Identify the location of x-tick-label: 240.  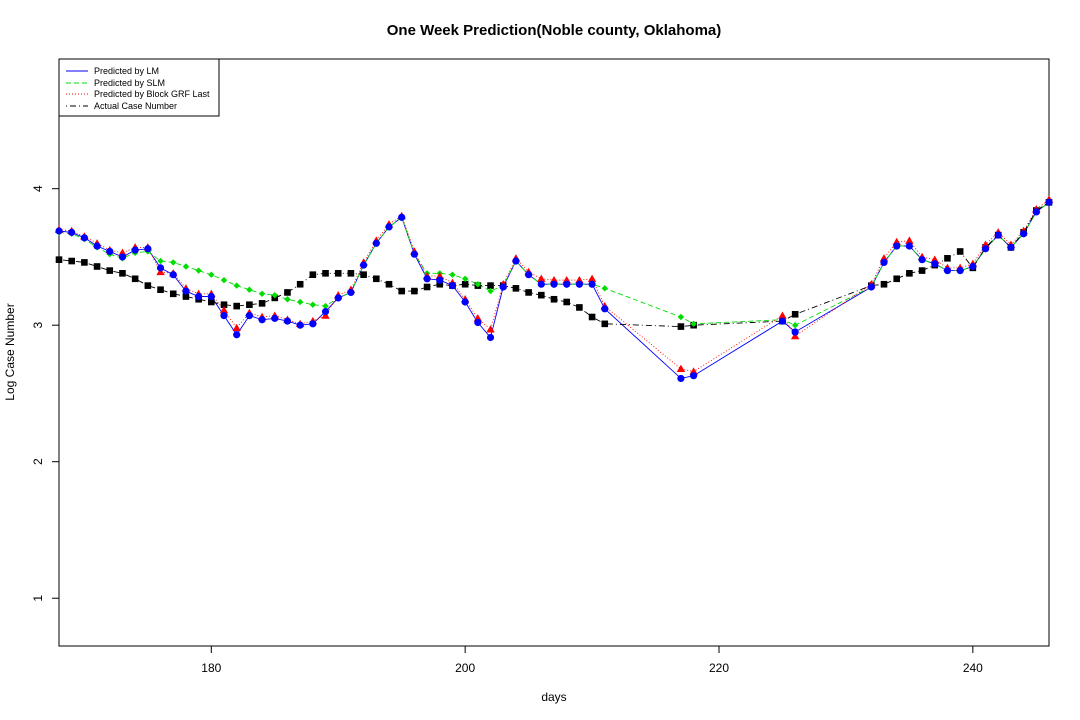
(973, 668).